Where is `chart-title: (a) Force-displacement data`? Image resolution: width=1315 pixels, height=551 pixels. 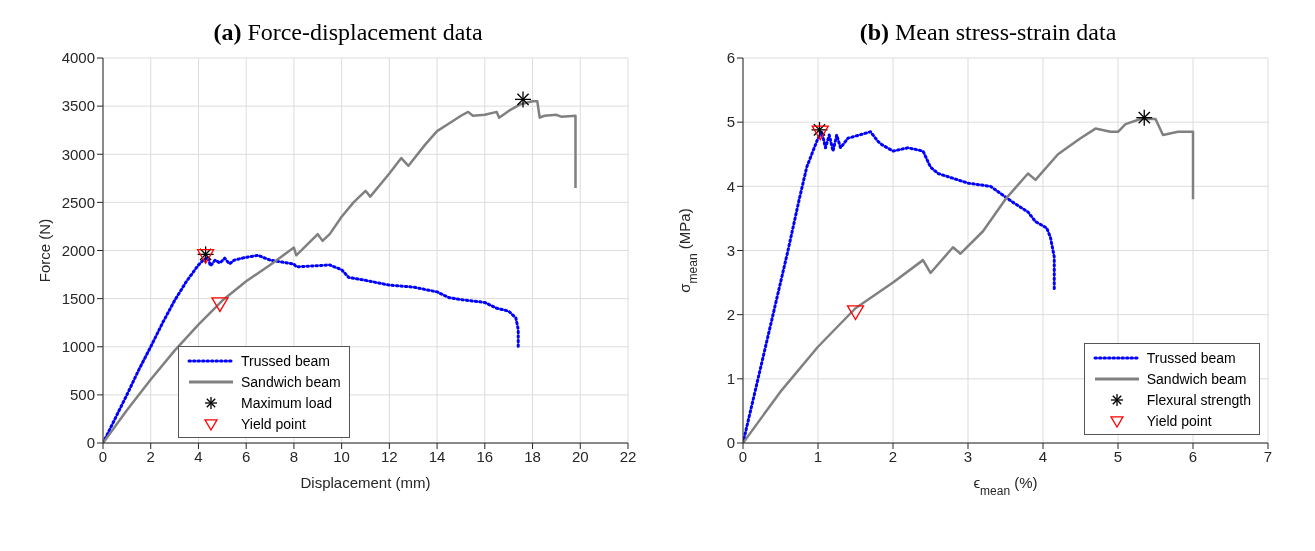
chart-title: (a) Force-displacement data is located at coordinates (348, 32).